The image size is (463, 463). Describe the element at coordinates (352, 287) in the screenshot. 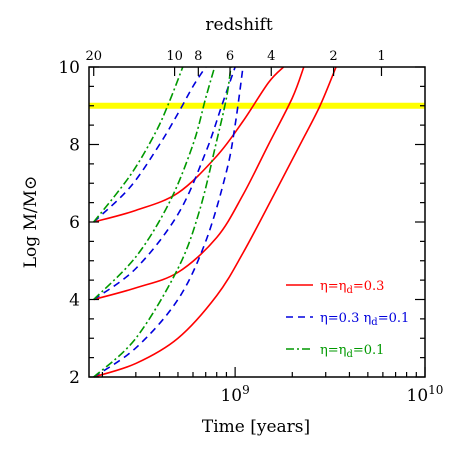

I see `legend-label-0: η=ηd=0.3` at that location.